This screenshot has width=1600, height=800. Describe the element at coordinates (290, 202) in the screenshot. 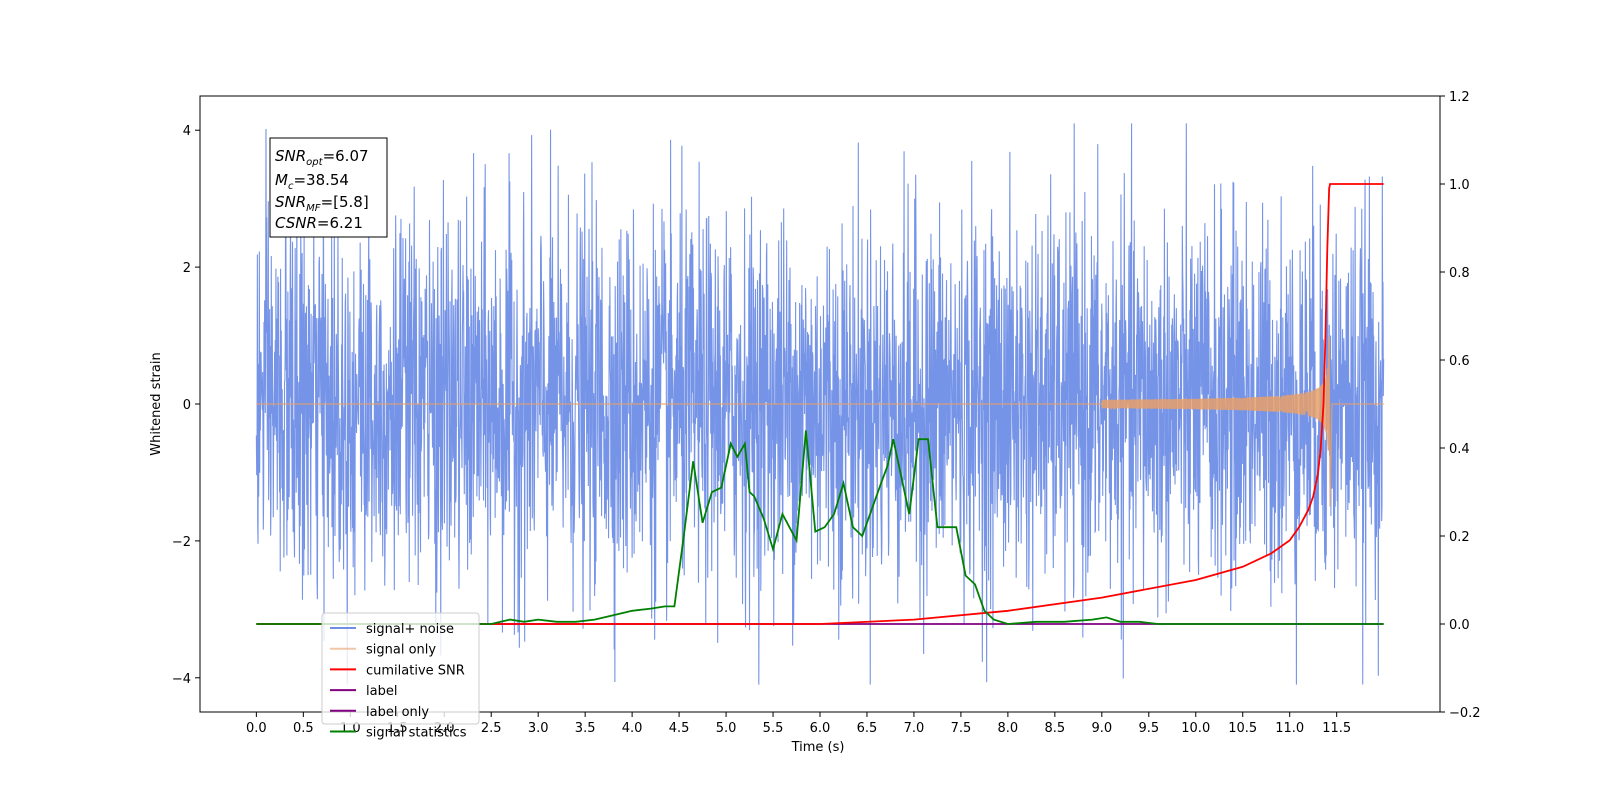

I see `info-line-snr-mf-symbol: SNR` at that location.